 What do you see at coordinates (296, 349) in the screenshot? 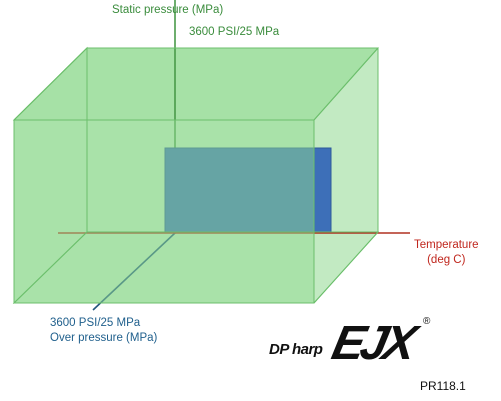
I see `logo-prefix: DP harp` at bounding box center [296, 349].